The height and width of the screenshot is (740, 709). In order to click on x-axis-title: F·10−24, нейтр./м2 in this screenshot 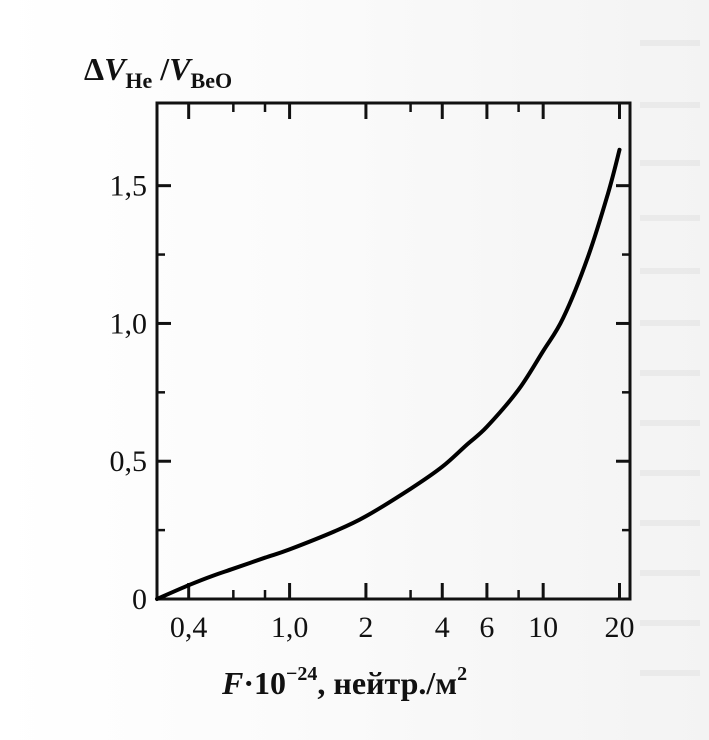, I will do `click(344, 682)`.